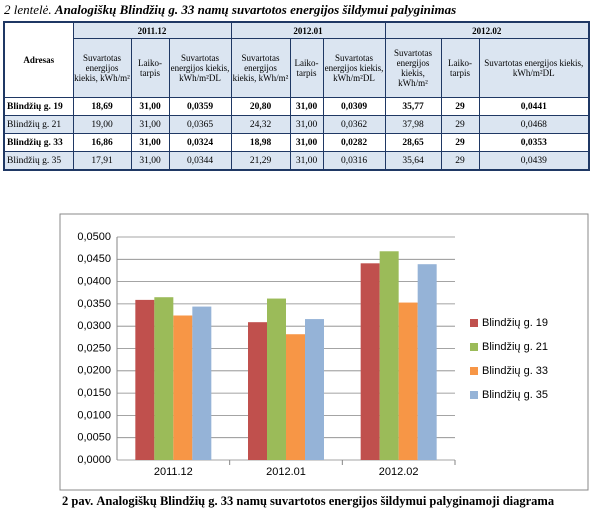 The height and width of the screenshot is (530, 592). I want to click on table-cell: Blindžių g. 21, so click(38, 124).